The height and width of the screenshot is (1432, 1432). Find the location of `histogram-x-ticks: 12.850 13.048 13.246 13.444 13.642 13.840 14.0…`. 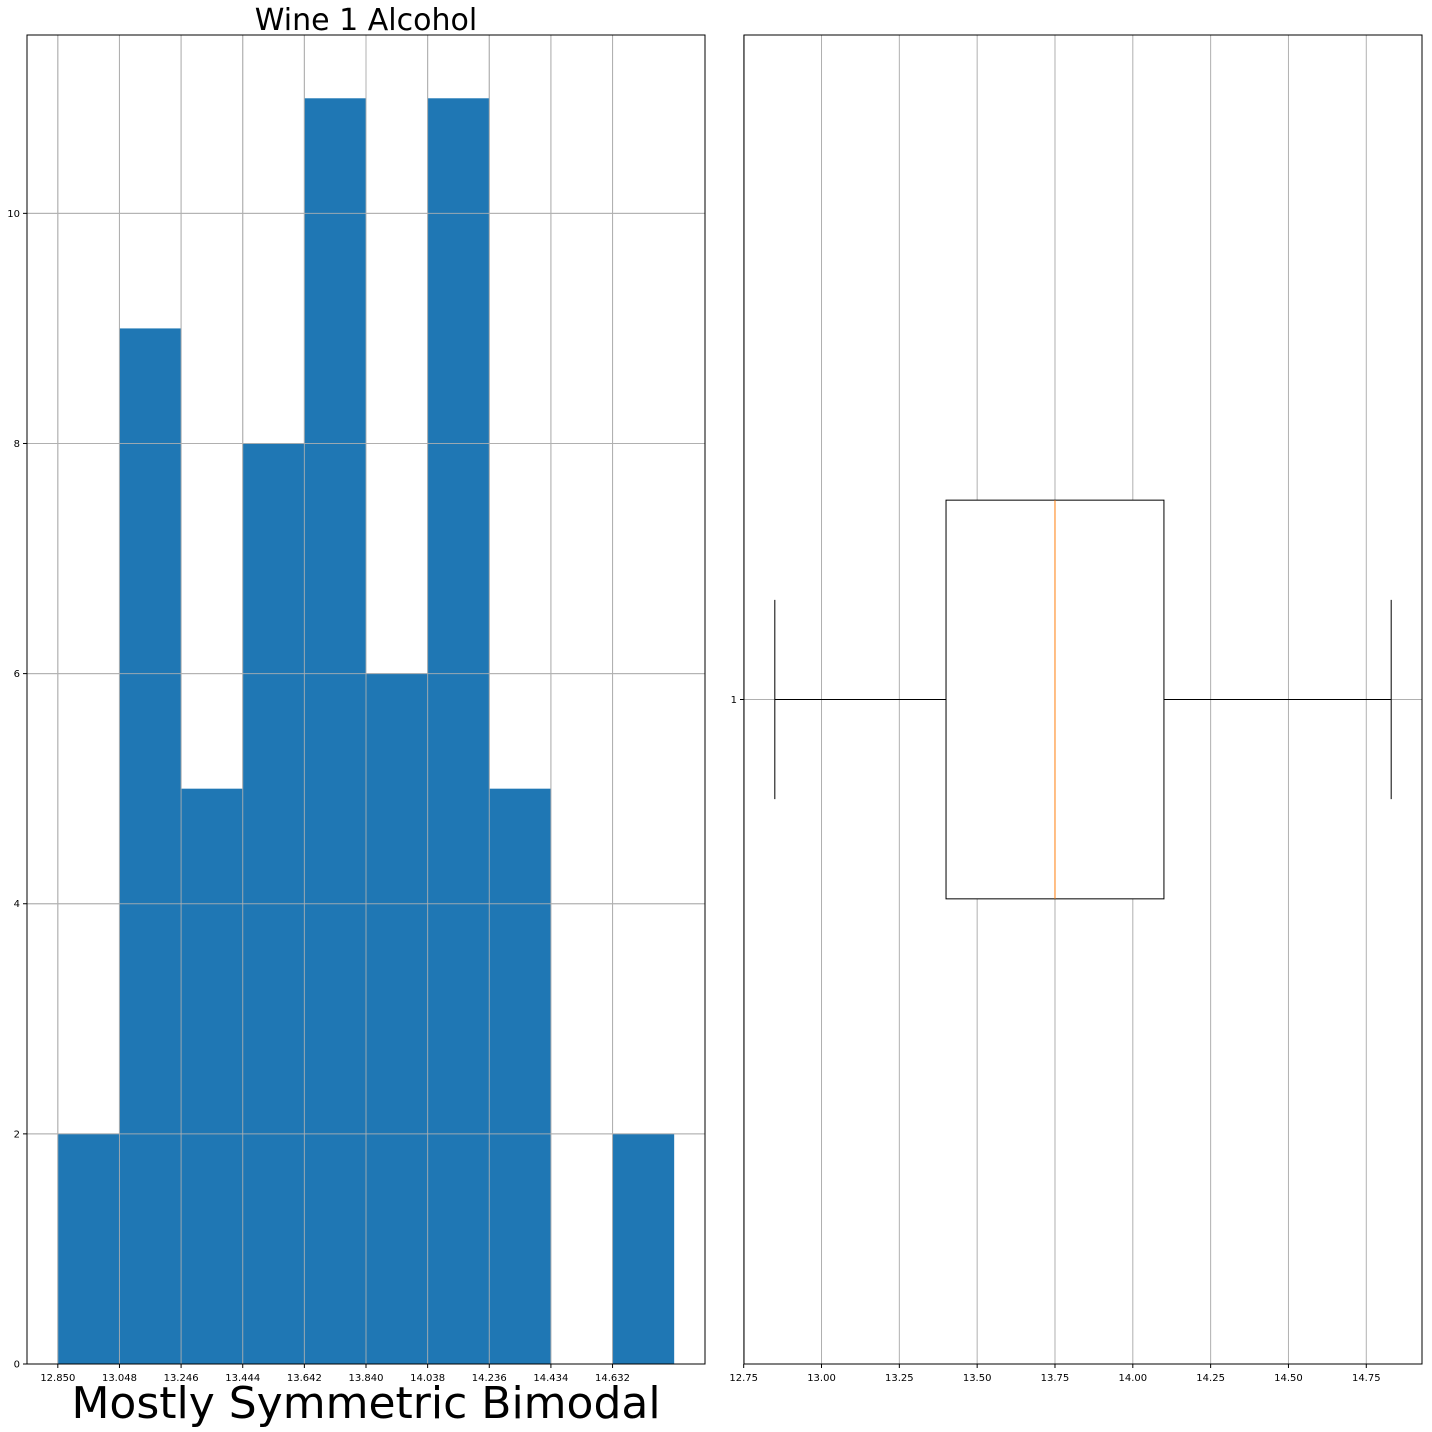

histogram-x-ticks: 12.850 13.048 13.246 13.444 13.642 13.840 14.0… is located at coordinates (335, 1374).